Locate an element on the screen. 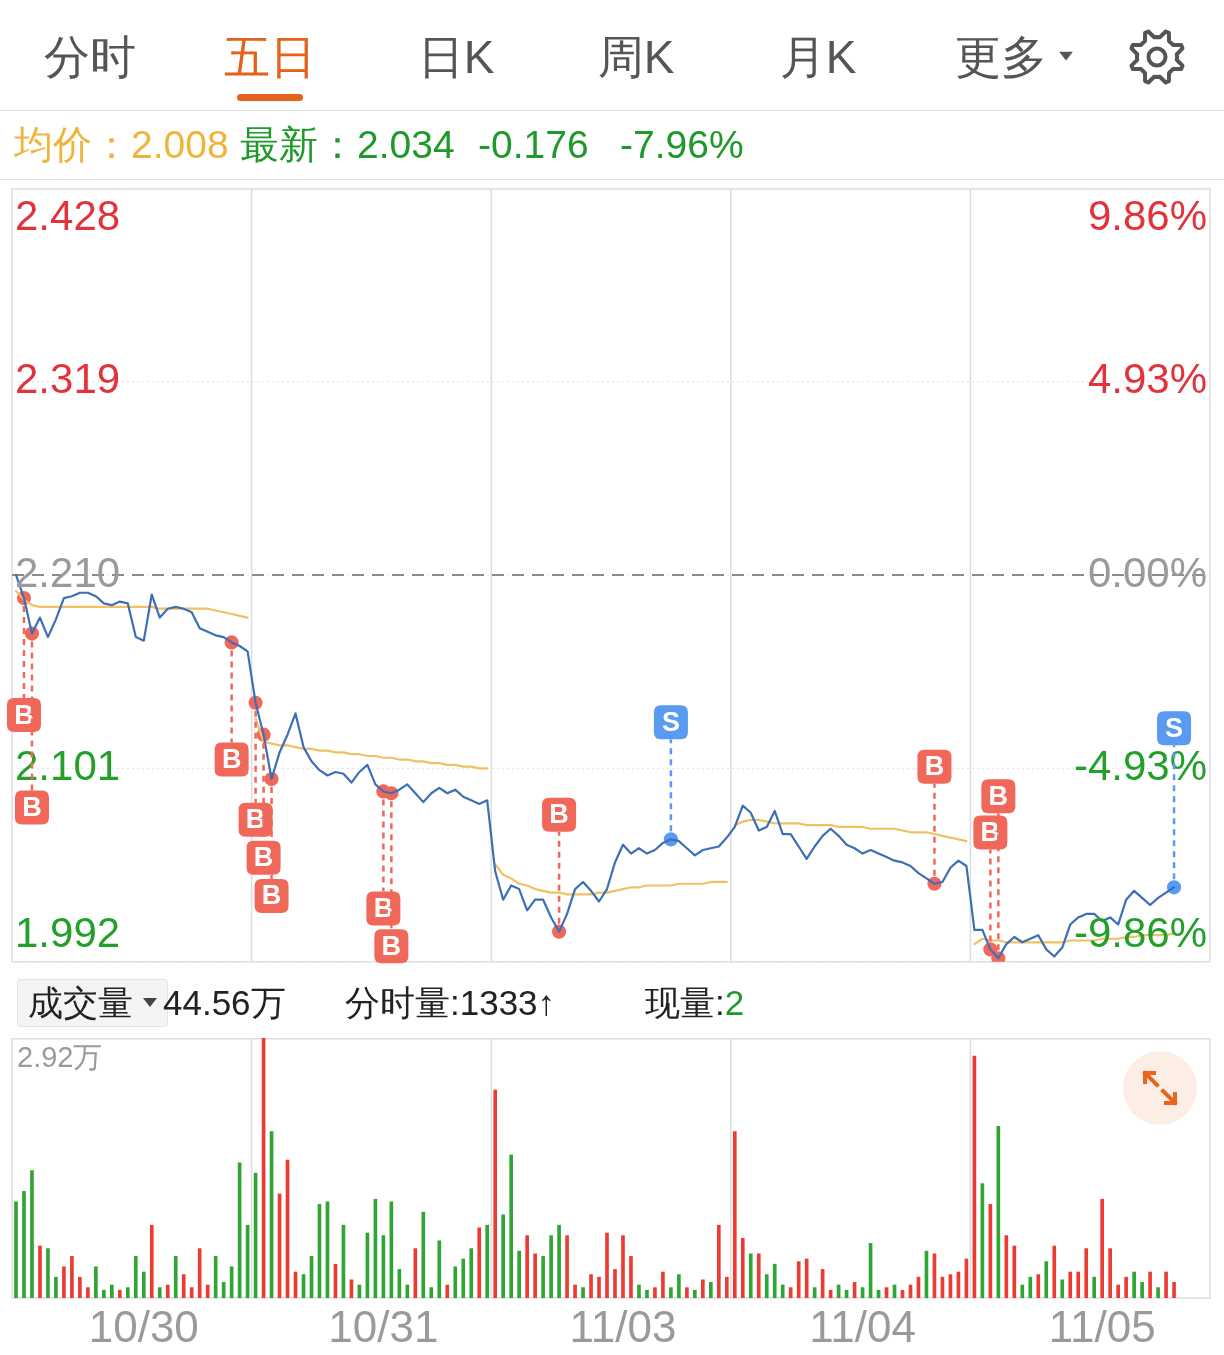 This screenshot has width=1224, height=1355. x-tick-label: 10/31 is located at coordinates (383, 1327).